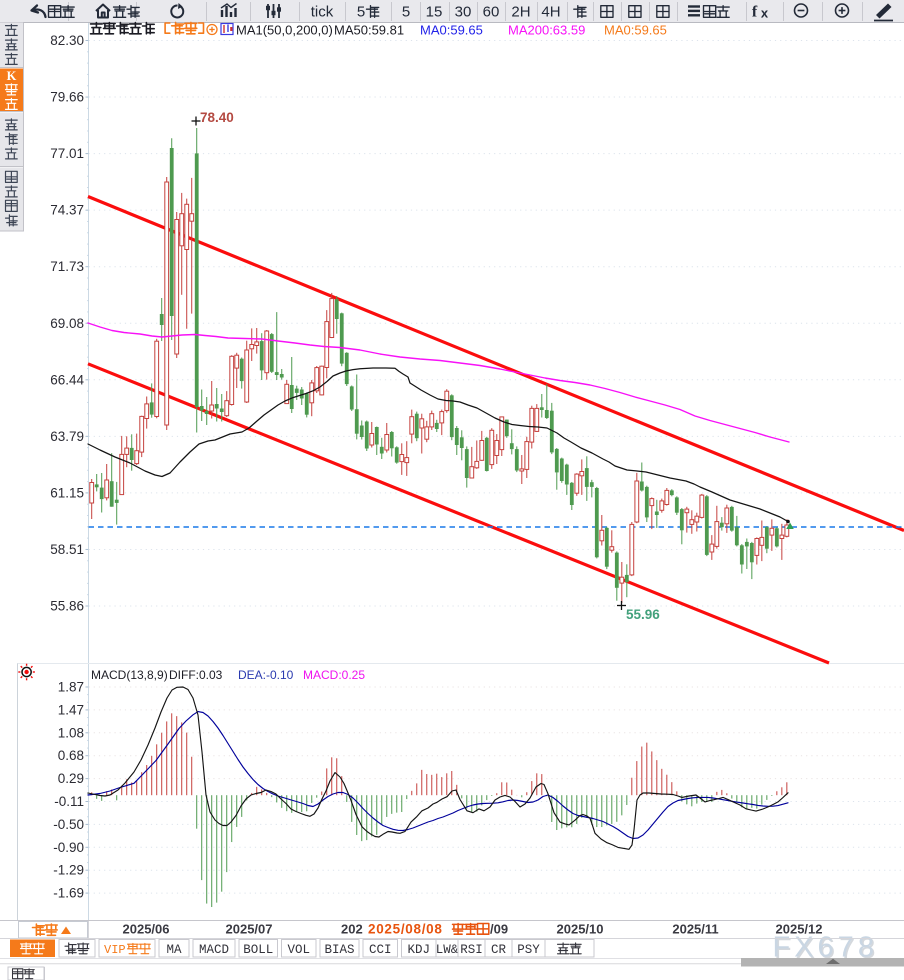 This screenshot has height=980, width=904. I want to click on svg-text: 2025/08/08, so click(405, 929).